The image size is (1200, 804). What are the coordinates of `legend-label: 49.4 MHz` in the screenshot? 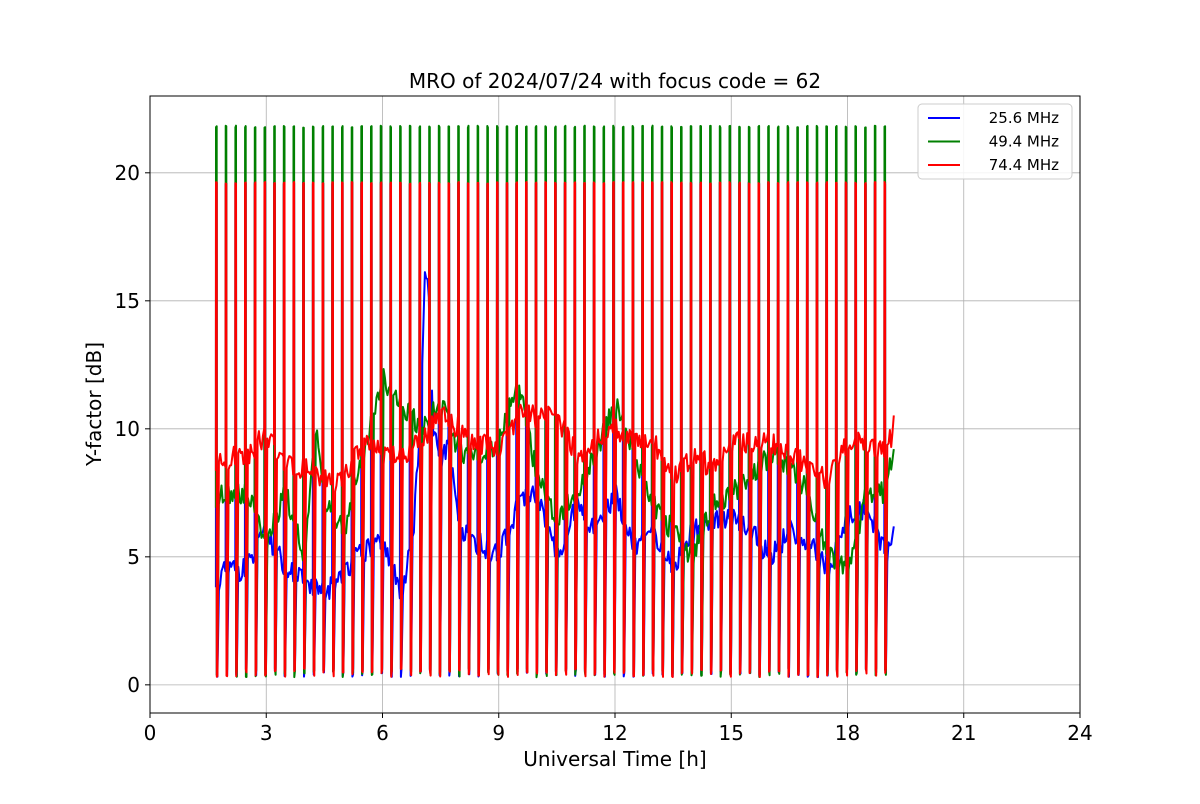 It's located at (1024, 142).